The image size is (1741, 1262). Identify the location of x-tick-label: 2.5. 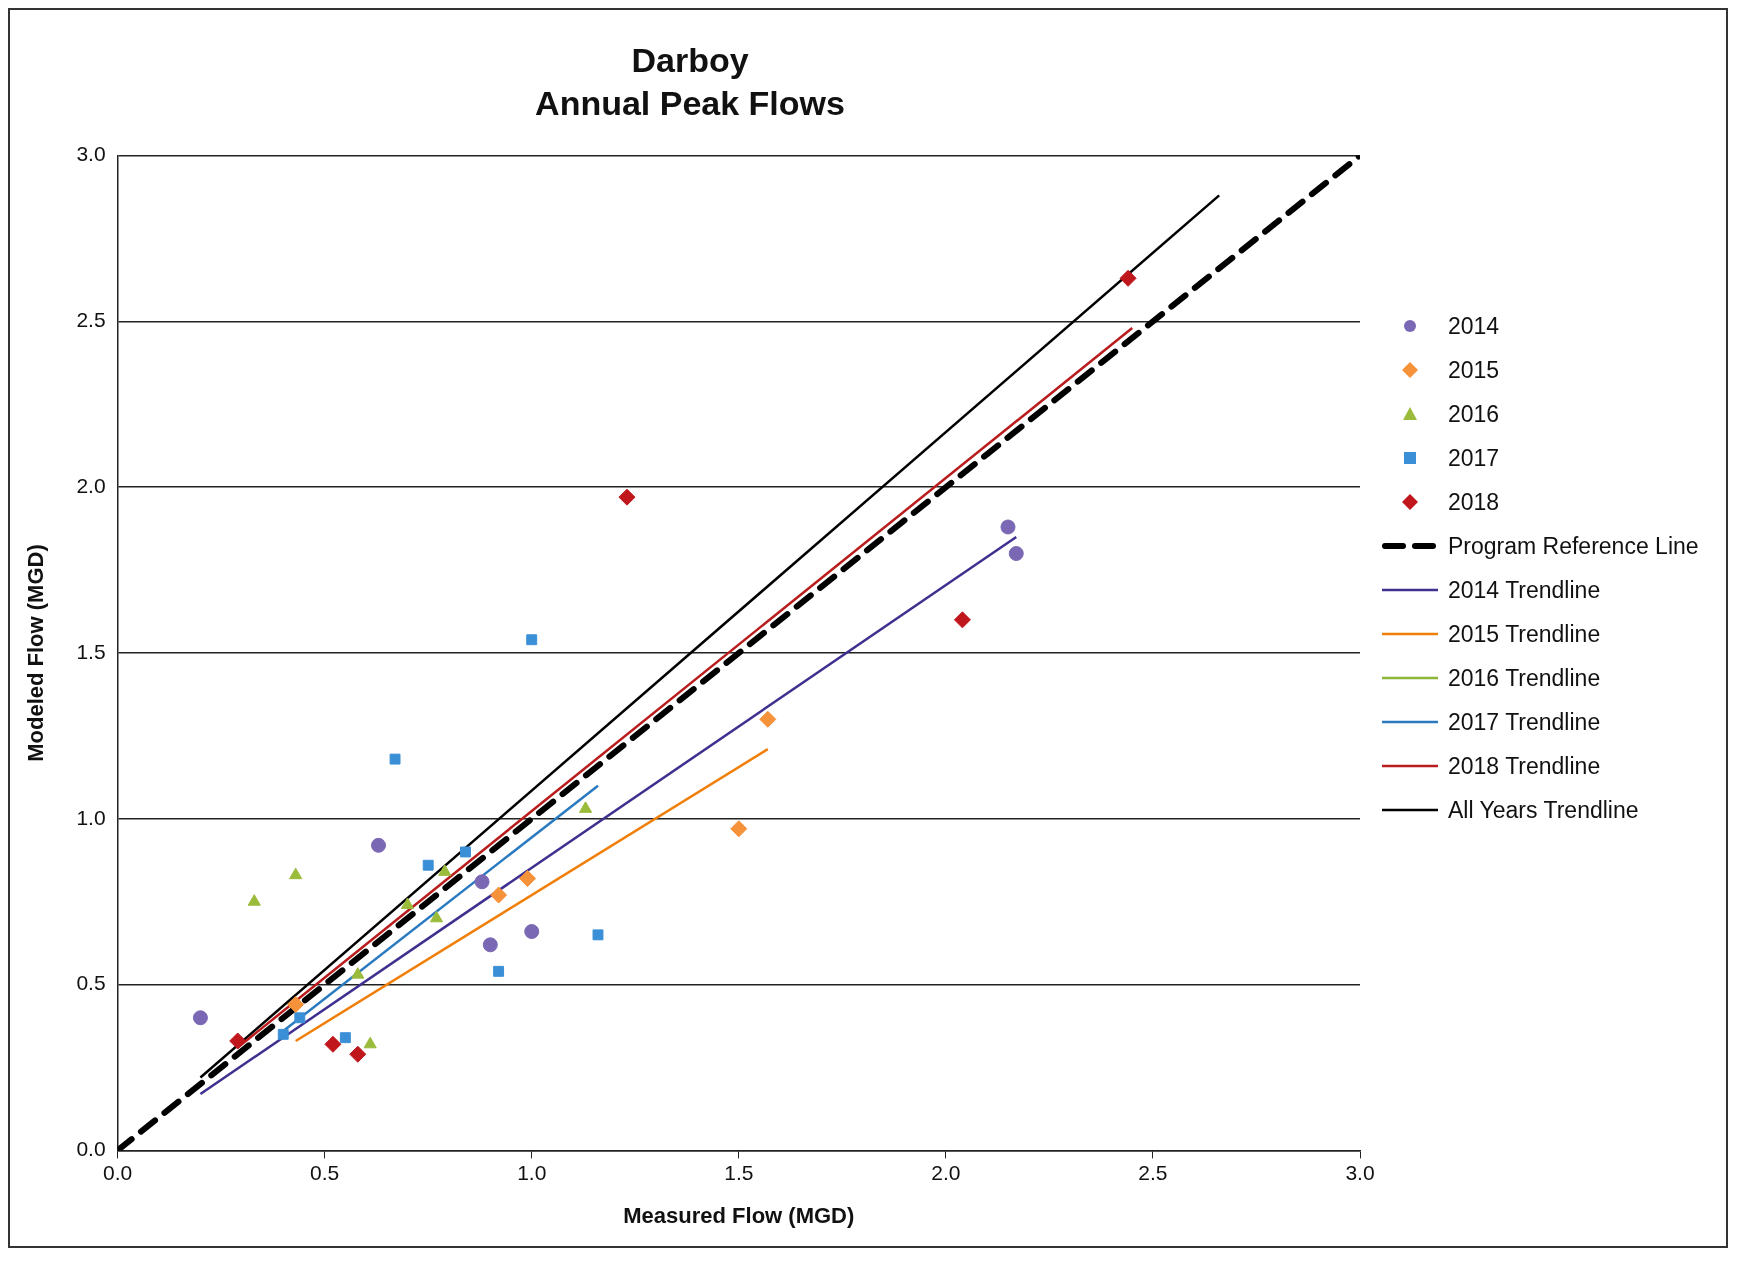
(1153, 1172).